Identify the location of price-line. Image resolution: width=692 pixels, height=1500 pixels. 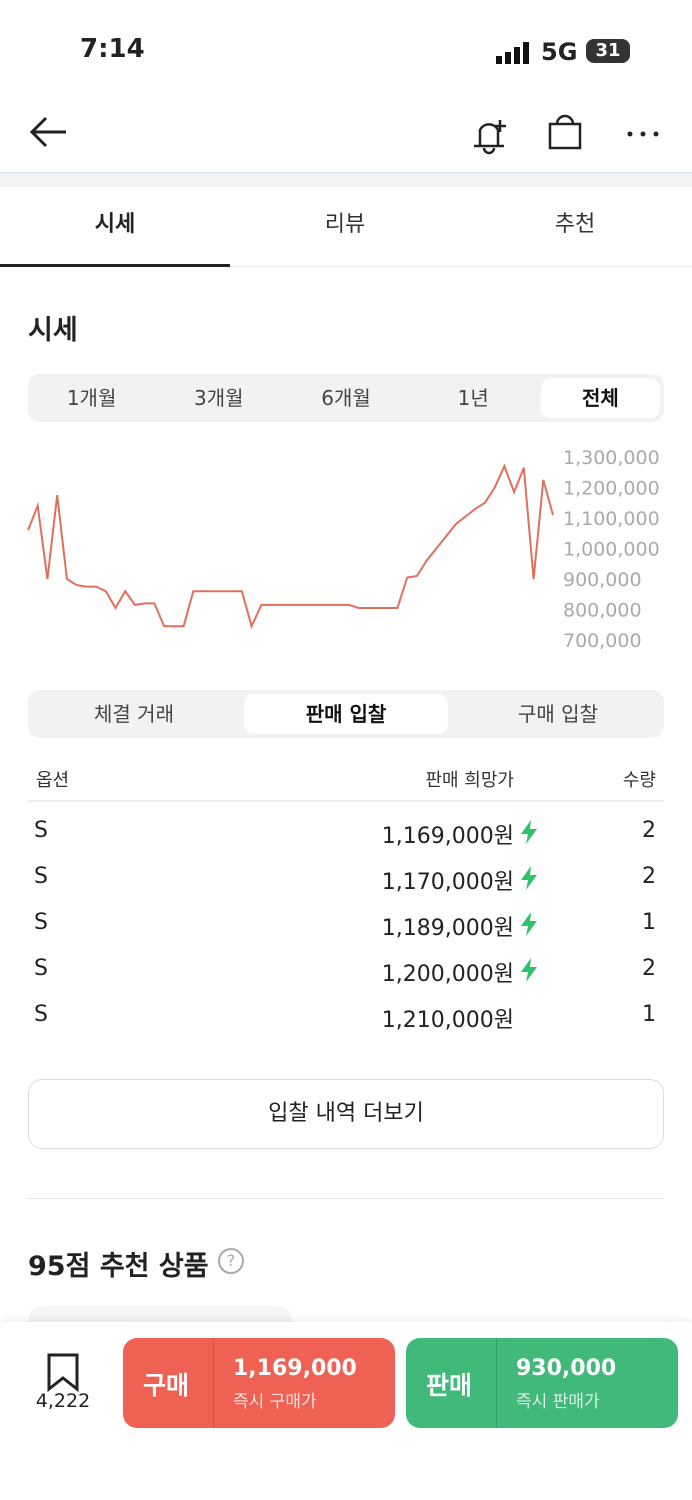
(290, 546).